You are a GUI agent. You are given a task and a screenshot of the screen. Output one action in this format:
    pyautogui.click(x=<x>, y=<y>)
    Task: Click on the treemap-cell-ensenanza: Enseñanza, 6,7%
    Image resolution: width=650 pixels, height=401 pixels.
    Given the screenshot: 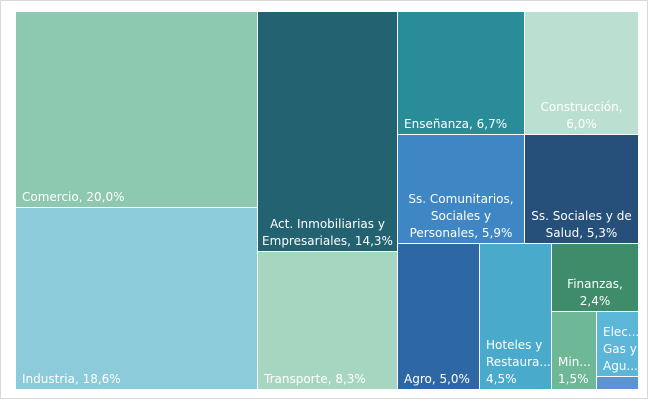 What is the action you would take?
    pyautogui.click(x=461, y=73)
    